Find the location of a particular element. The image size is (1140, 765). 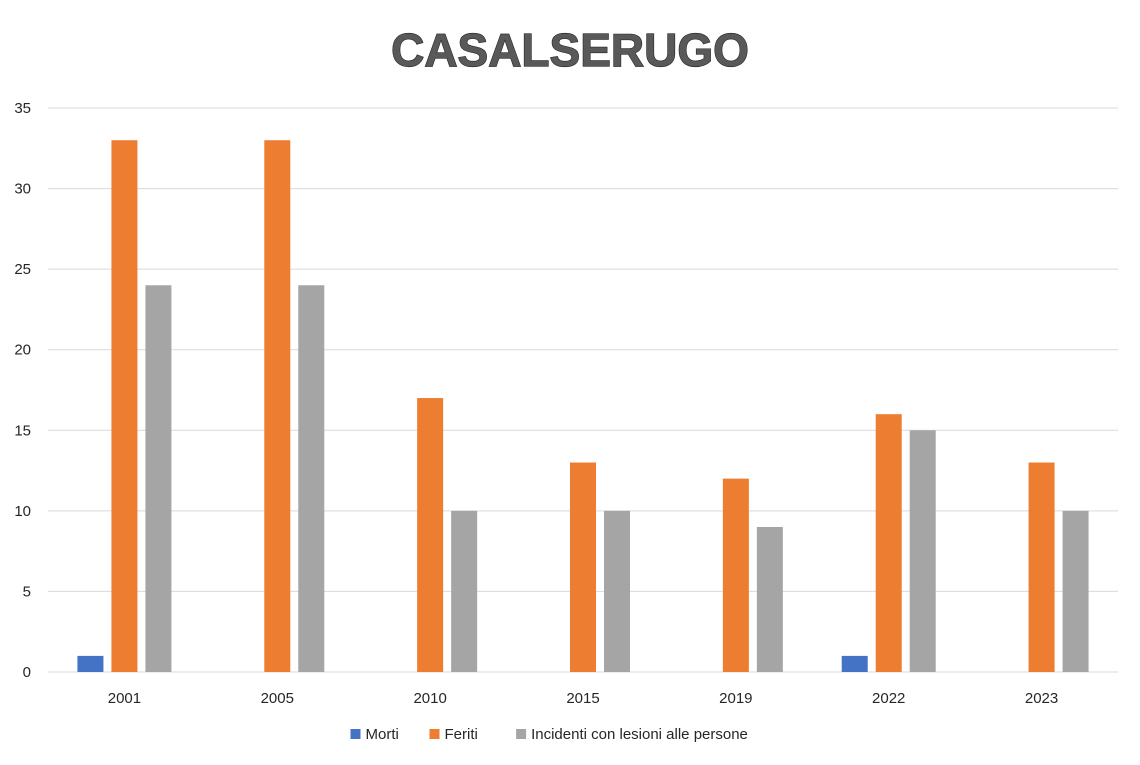

legend-item-incidenti-con-lesioni-alle-persone: Incidenti con lesioni alle persone is located at coordinates (632, 734).